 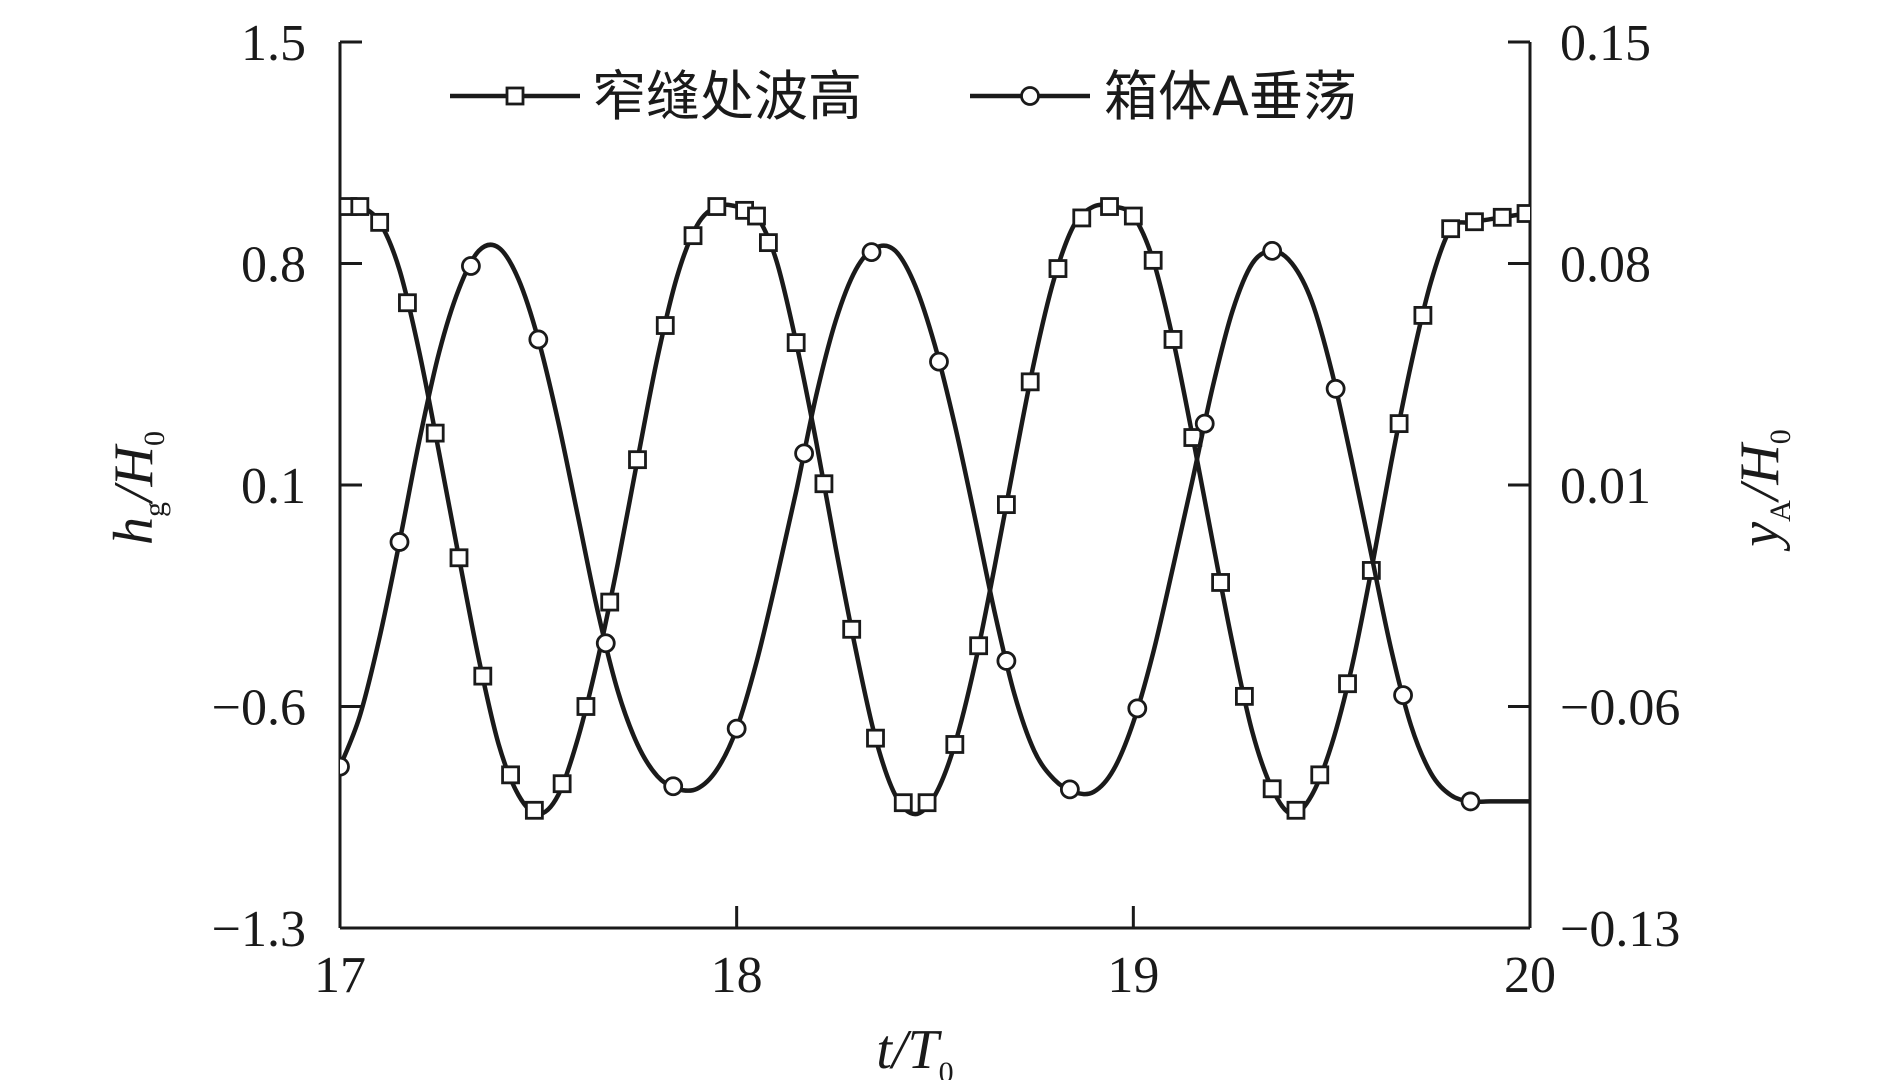 What do you see at coordinates (1133, 975) in the screenshot?
I see `x-tick-label: 19` at bounding box center [1133, 975].